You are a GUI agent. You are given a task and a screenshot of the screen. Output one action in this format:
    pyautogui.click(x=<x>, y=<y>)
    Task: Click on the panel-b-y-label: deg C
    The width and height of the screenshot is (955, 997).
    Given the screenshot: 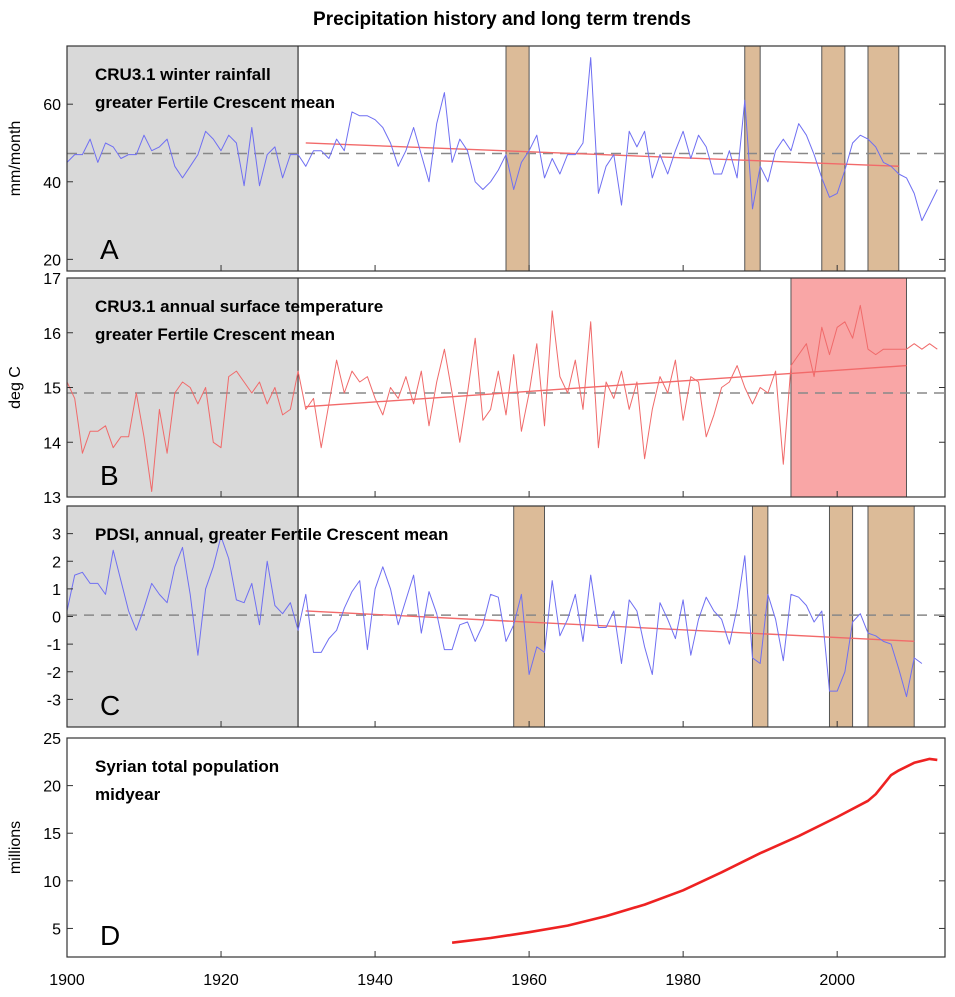 What is the action you would take?
    pyautogui.click(x=15, y=387)
    